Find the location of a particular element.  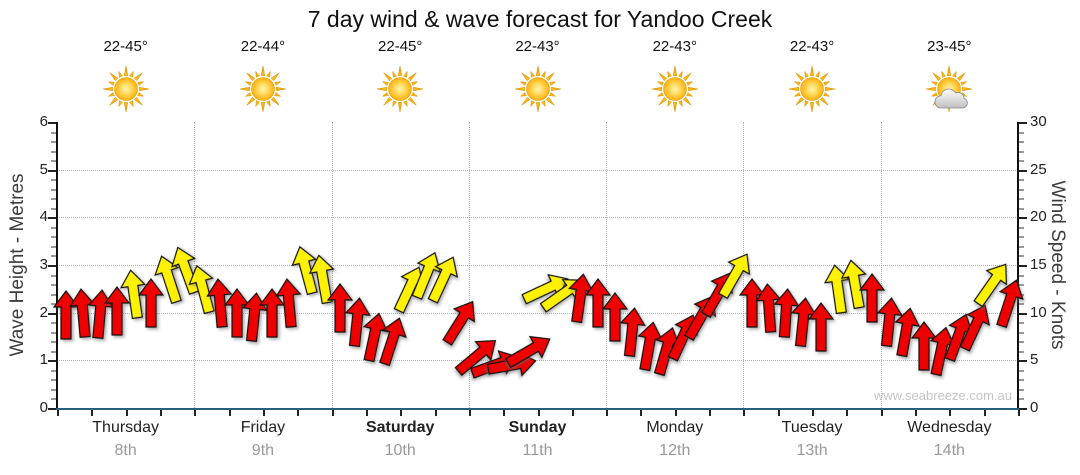

day-name-label: Saturday is located at coordinates (400, 427).